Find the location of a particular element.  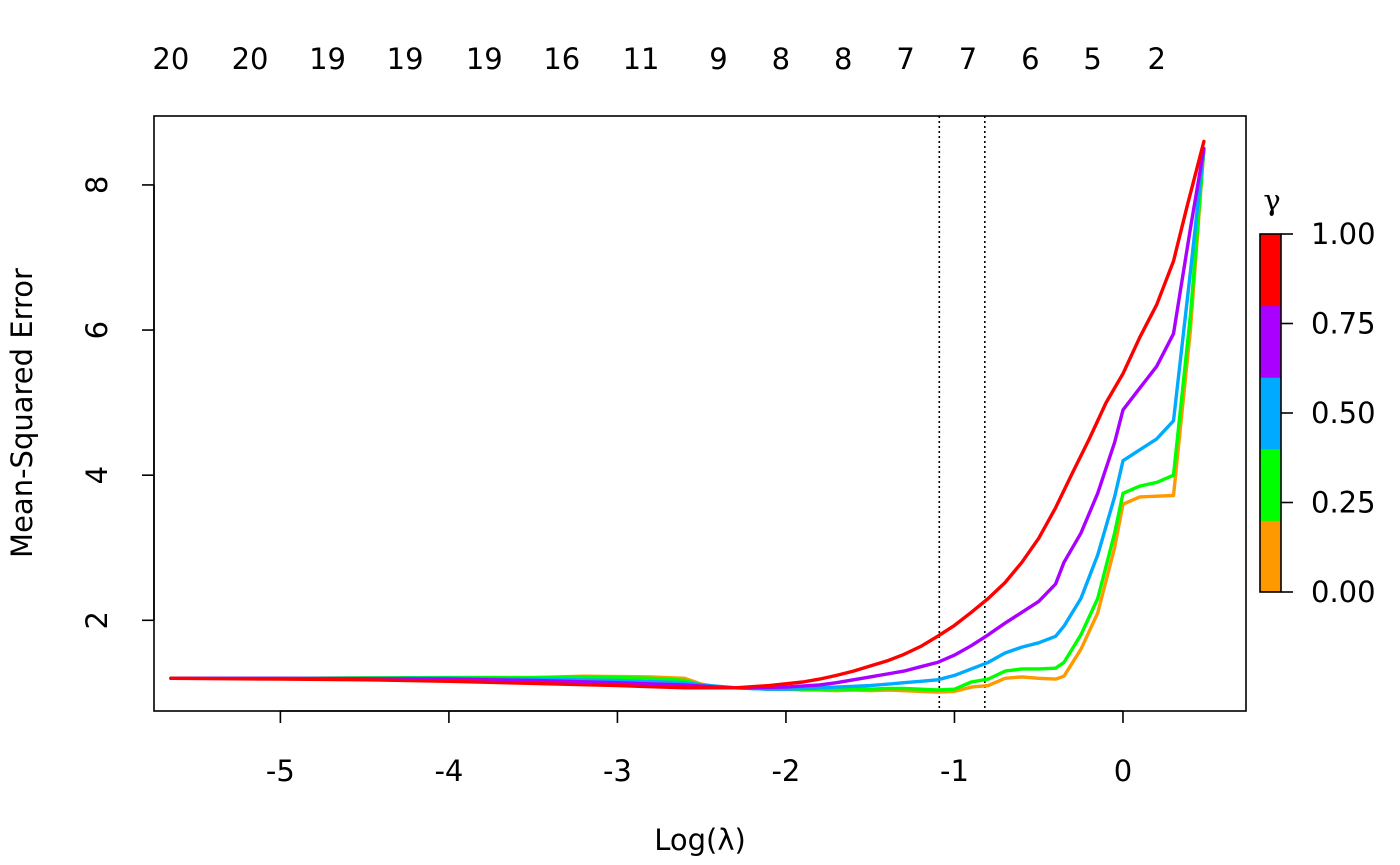

x-tick-label: -2 is located at coordinates (785, 771).